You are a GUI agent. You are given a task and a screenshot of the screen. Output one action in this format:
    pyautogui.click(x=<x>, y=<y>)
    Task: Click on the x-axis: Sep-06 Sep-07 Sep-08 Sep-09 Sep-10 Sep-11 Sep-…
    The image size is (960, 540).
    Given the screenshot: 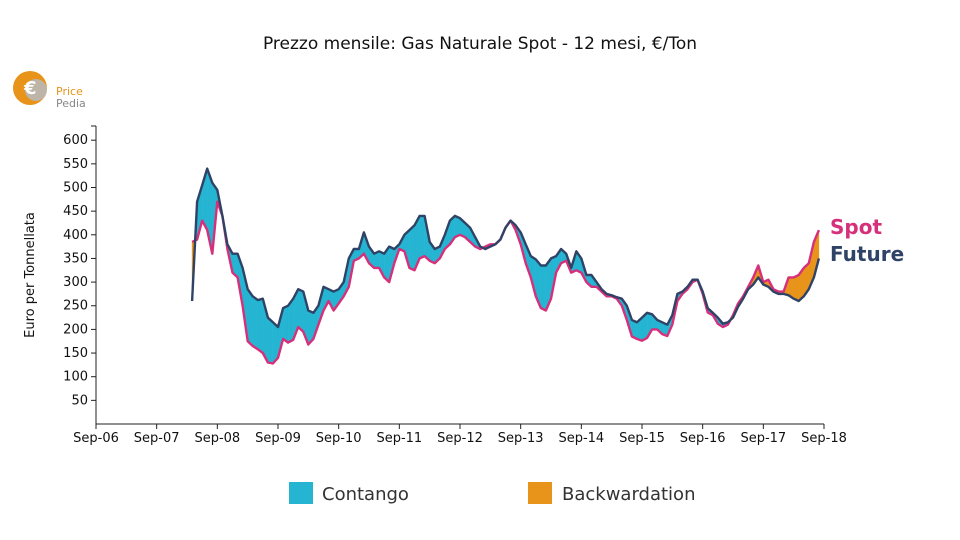 What is the action you would take?
    pyautogui.click(x=460, y=434)
    